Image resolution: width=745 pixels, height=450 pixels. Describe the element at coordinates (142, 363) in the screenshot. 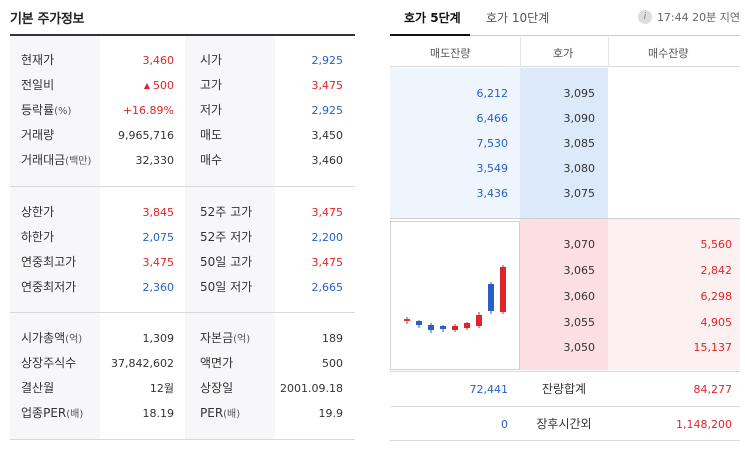

I see `value-listed-shares: 37,842,602` at that location.